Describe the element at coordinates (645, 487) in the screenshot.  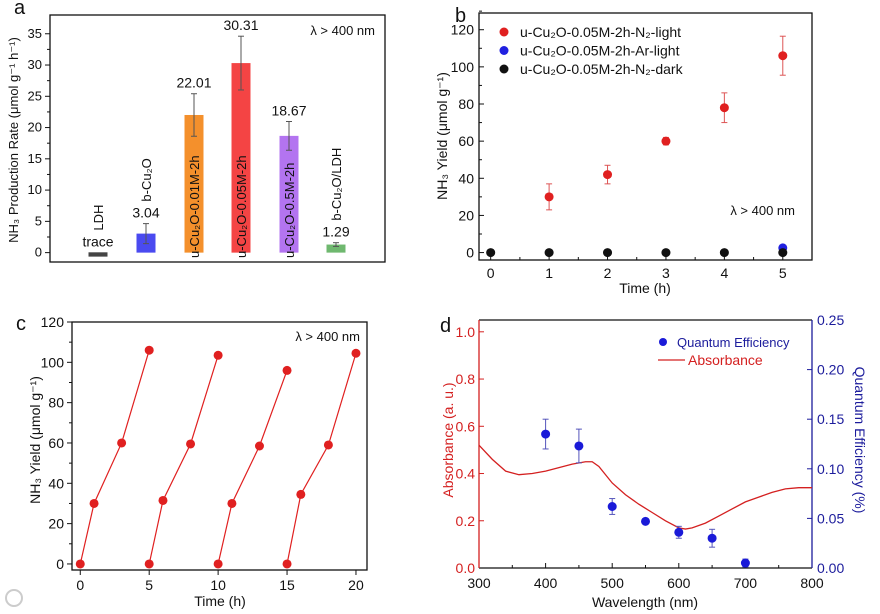
I see `absorbance-line` at that location.